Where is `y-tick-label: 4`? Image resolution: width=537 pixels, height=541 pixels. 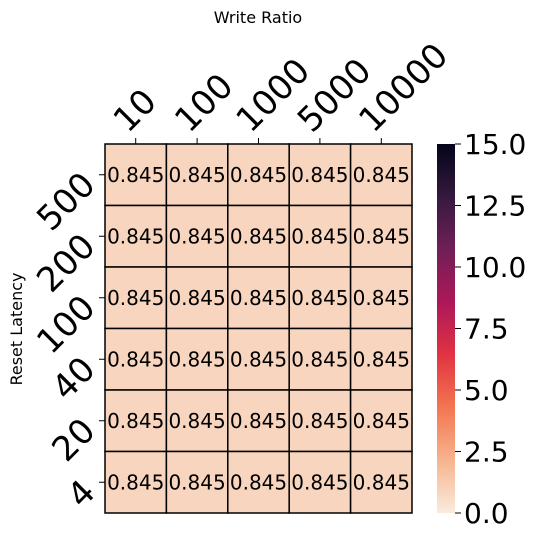
y-tick-label: 4 is located at coordinates (82, 494).